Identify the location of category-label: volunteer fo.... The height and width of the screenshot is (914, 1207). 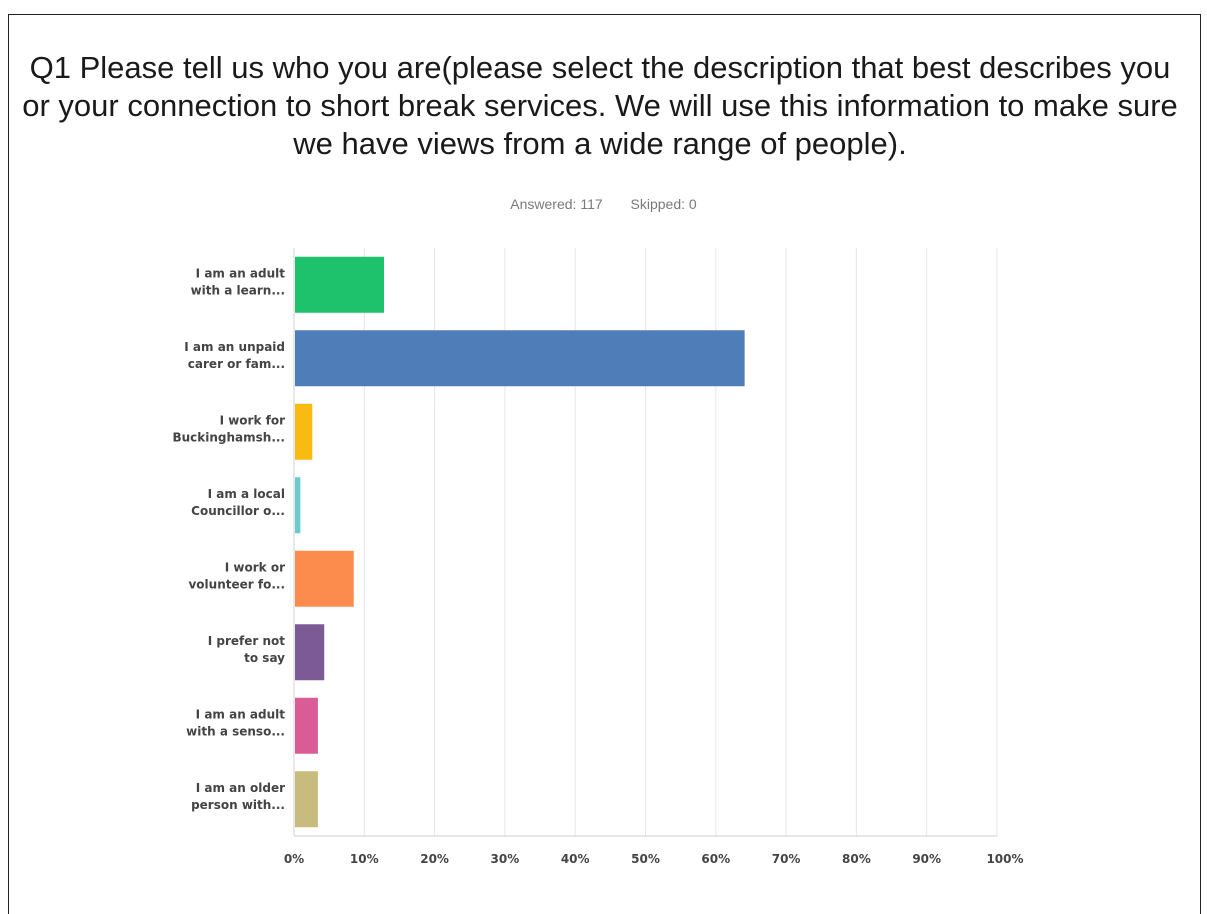
(236, 584).